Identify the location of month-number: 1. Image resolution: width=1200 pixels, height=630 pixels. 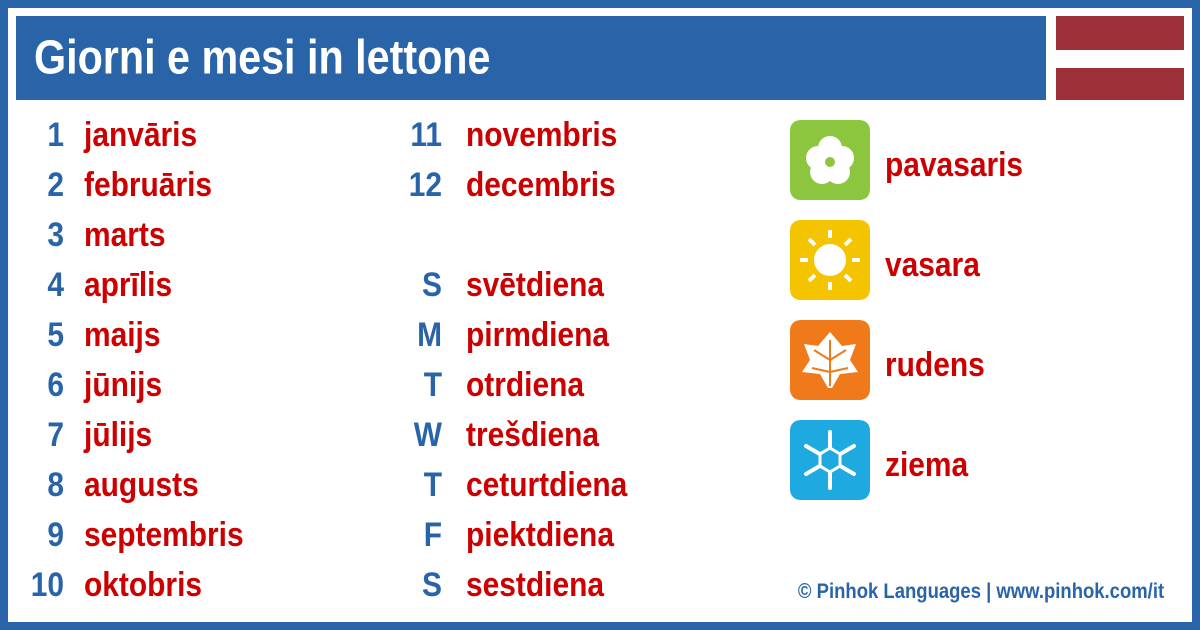
(55, 135).